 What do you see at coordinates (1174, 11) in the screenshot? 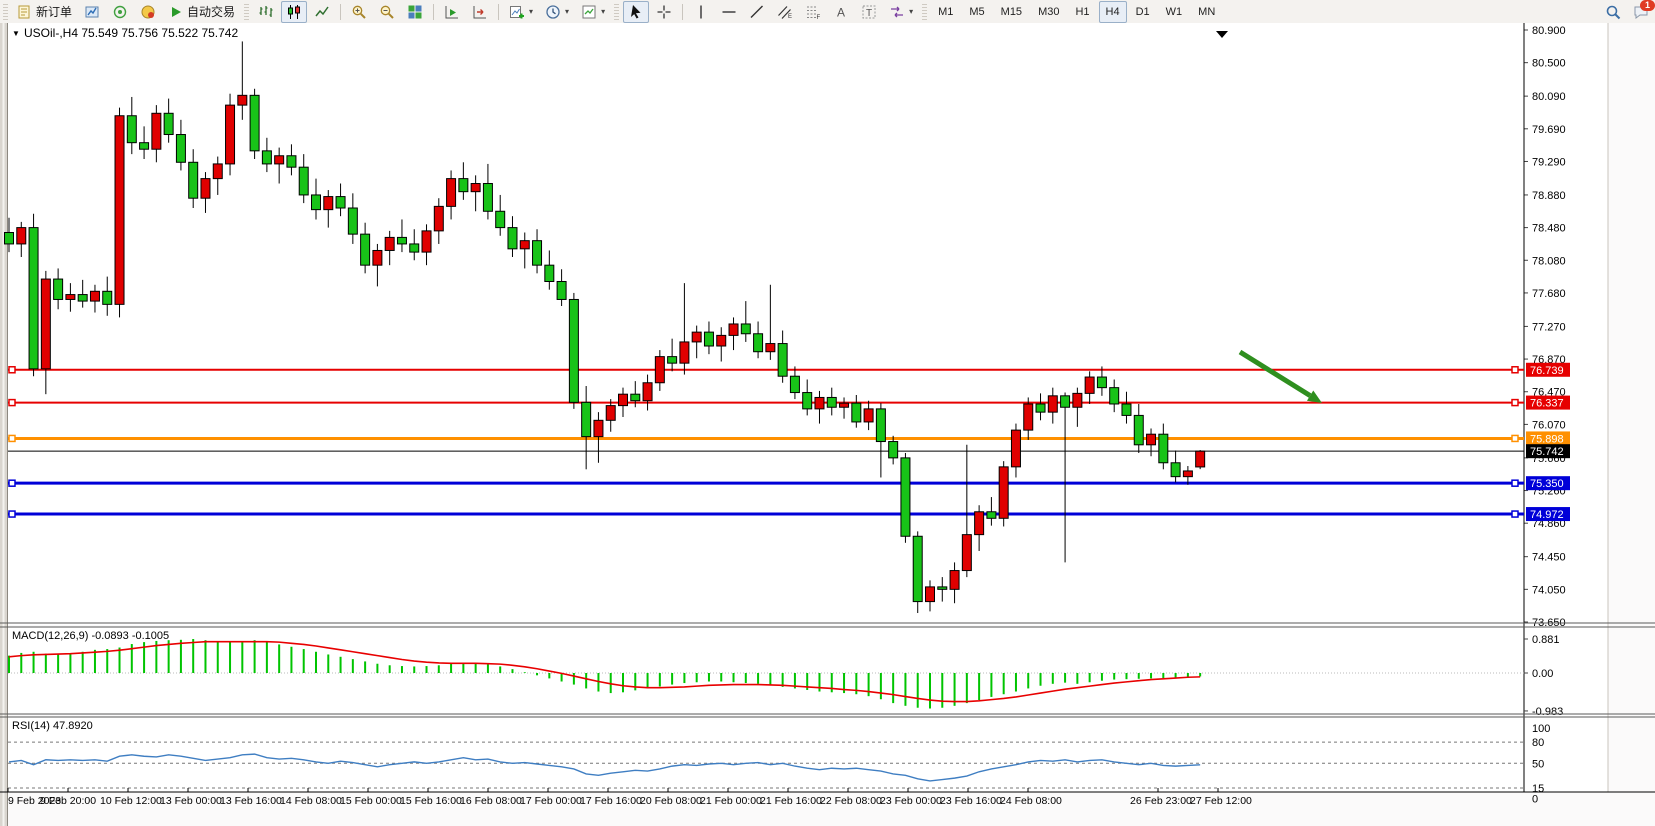
I see `timeframe-w1-button: W1` at bounding box center [1174, 11].